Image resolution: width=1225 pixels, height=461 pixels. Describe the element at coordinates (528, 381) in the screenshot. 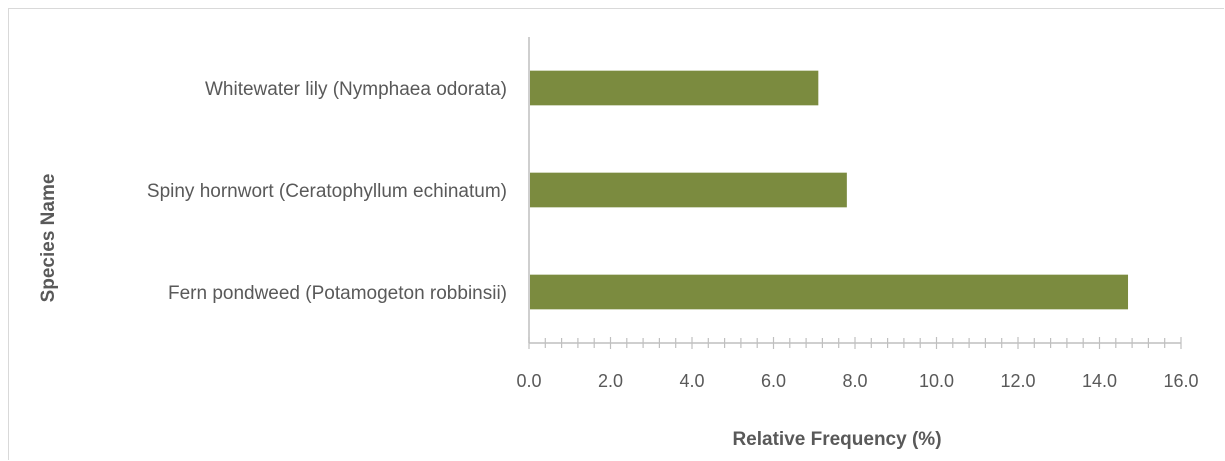

I see `x-tick-label-0: 0.0` at that location.